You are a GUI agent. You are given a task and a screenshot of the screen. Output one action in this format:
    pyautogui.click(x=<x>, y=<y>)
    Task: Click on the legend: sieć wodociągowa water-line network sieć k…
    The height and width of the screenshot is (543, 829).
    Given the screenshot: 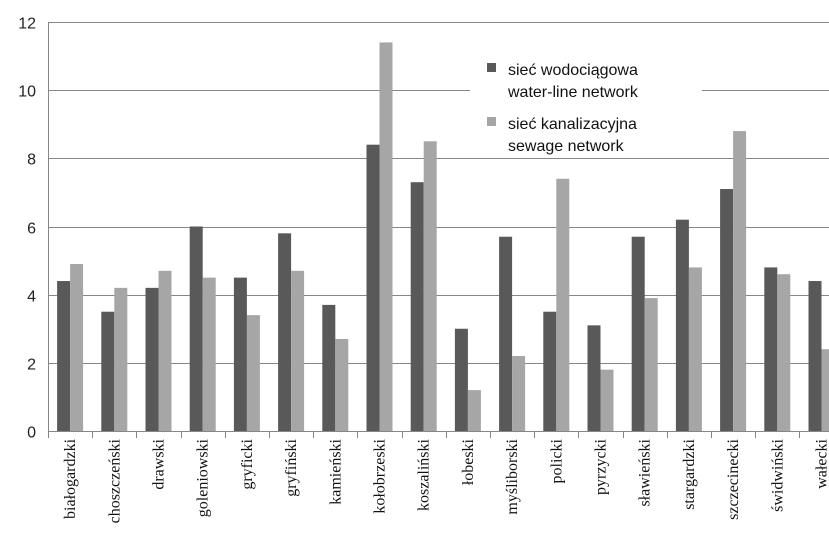 What is the action you would take?
    pyautogui.click(x=586, y=105)
    